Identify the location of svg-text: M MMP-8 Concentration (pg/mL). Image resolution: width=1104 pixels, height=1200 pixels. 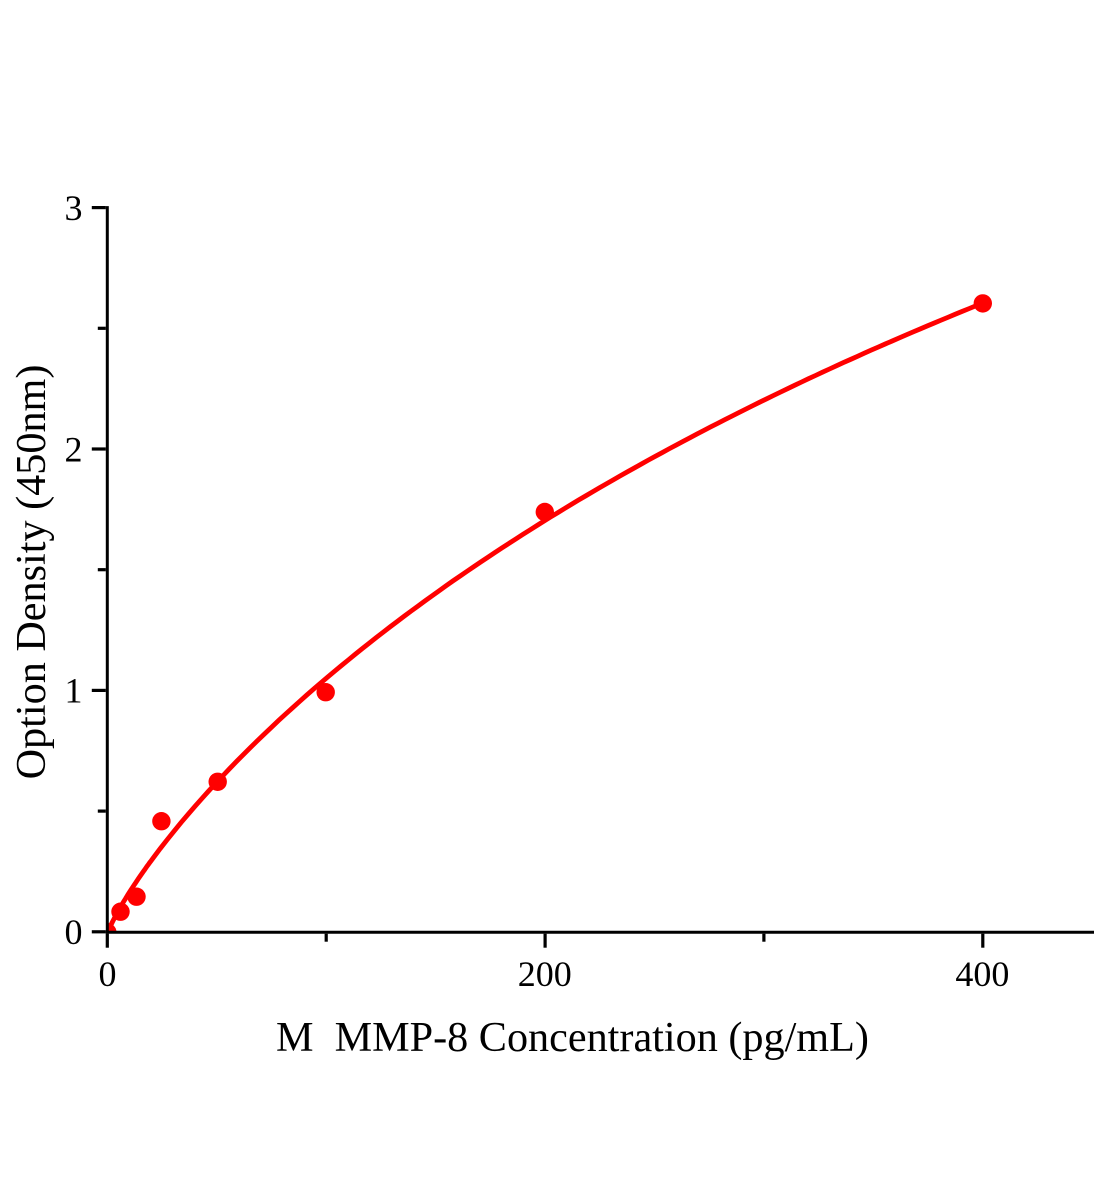
(572, 1037).